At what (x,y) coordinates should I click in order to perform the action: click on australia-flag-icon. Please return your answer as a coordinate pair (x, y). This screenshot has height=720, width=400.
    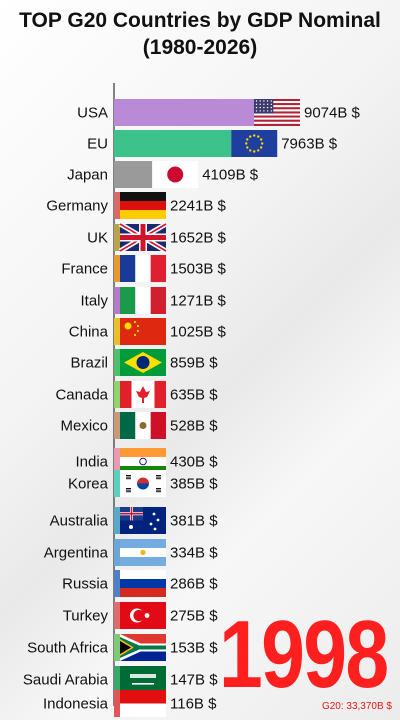
    Looking at the image, I should click on (143, 520).